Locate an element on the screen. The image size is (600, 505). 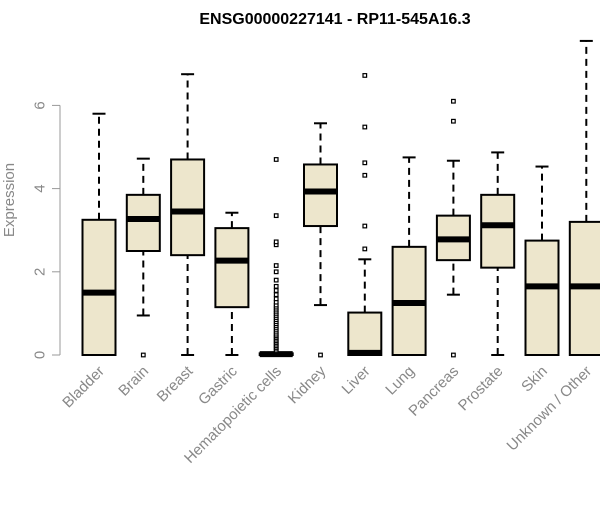
box-skin is located at coordinates (542, 261).